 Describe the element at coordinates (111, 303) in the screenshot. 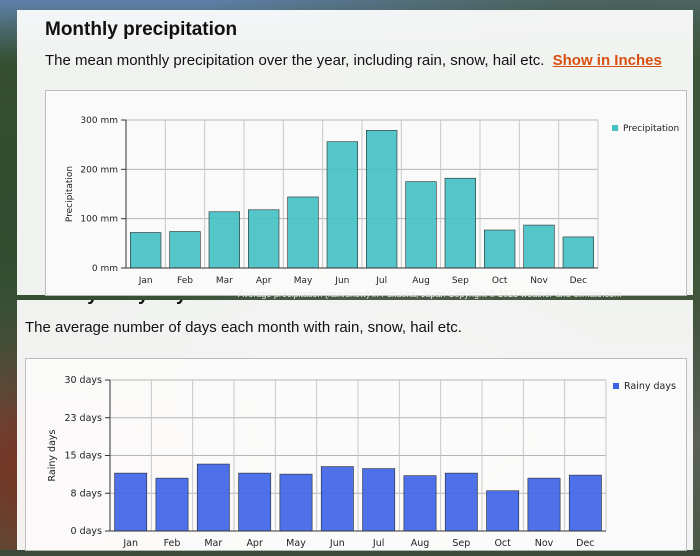

I see `rainy-days-title: Monthly rainy days` at that location.